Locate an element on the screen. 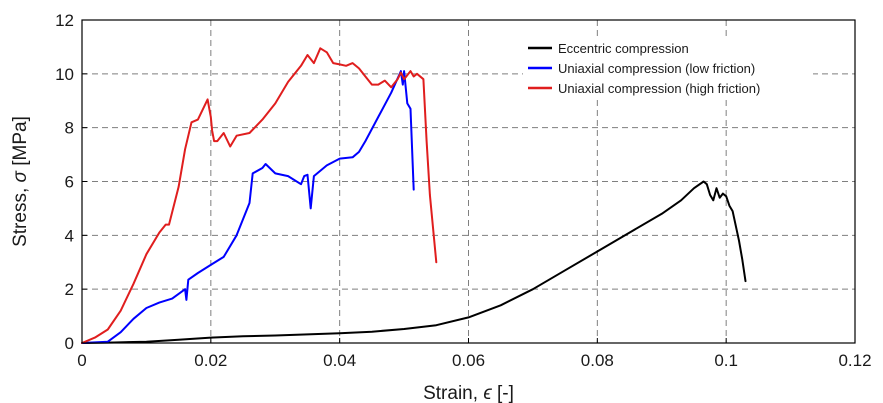 This screenshot has height=403, width=883. x-axis-title-text: Strain, is located at coordinates (453, 393).